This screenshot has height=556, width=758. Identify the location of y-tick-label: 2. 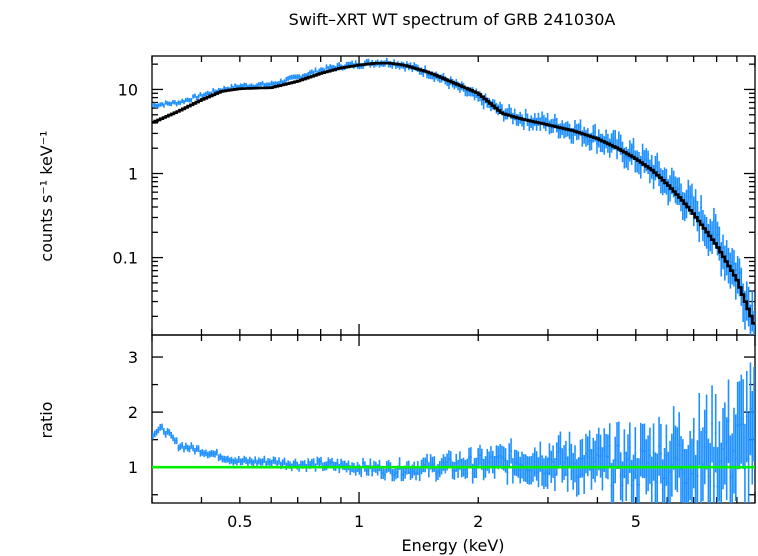
(133, 412).